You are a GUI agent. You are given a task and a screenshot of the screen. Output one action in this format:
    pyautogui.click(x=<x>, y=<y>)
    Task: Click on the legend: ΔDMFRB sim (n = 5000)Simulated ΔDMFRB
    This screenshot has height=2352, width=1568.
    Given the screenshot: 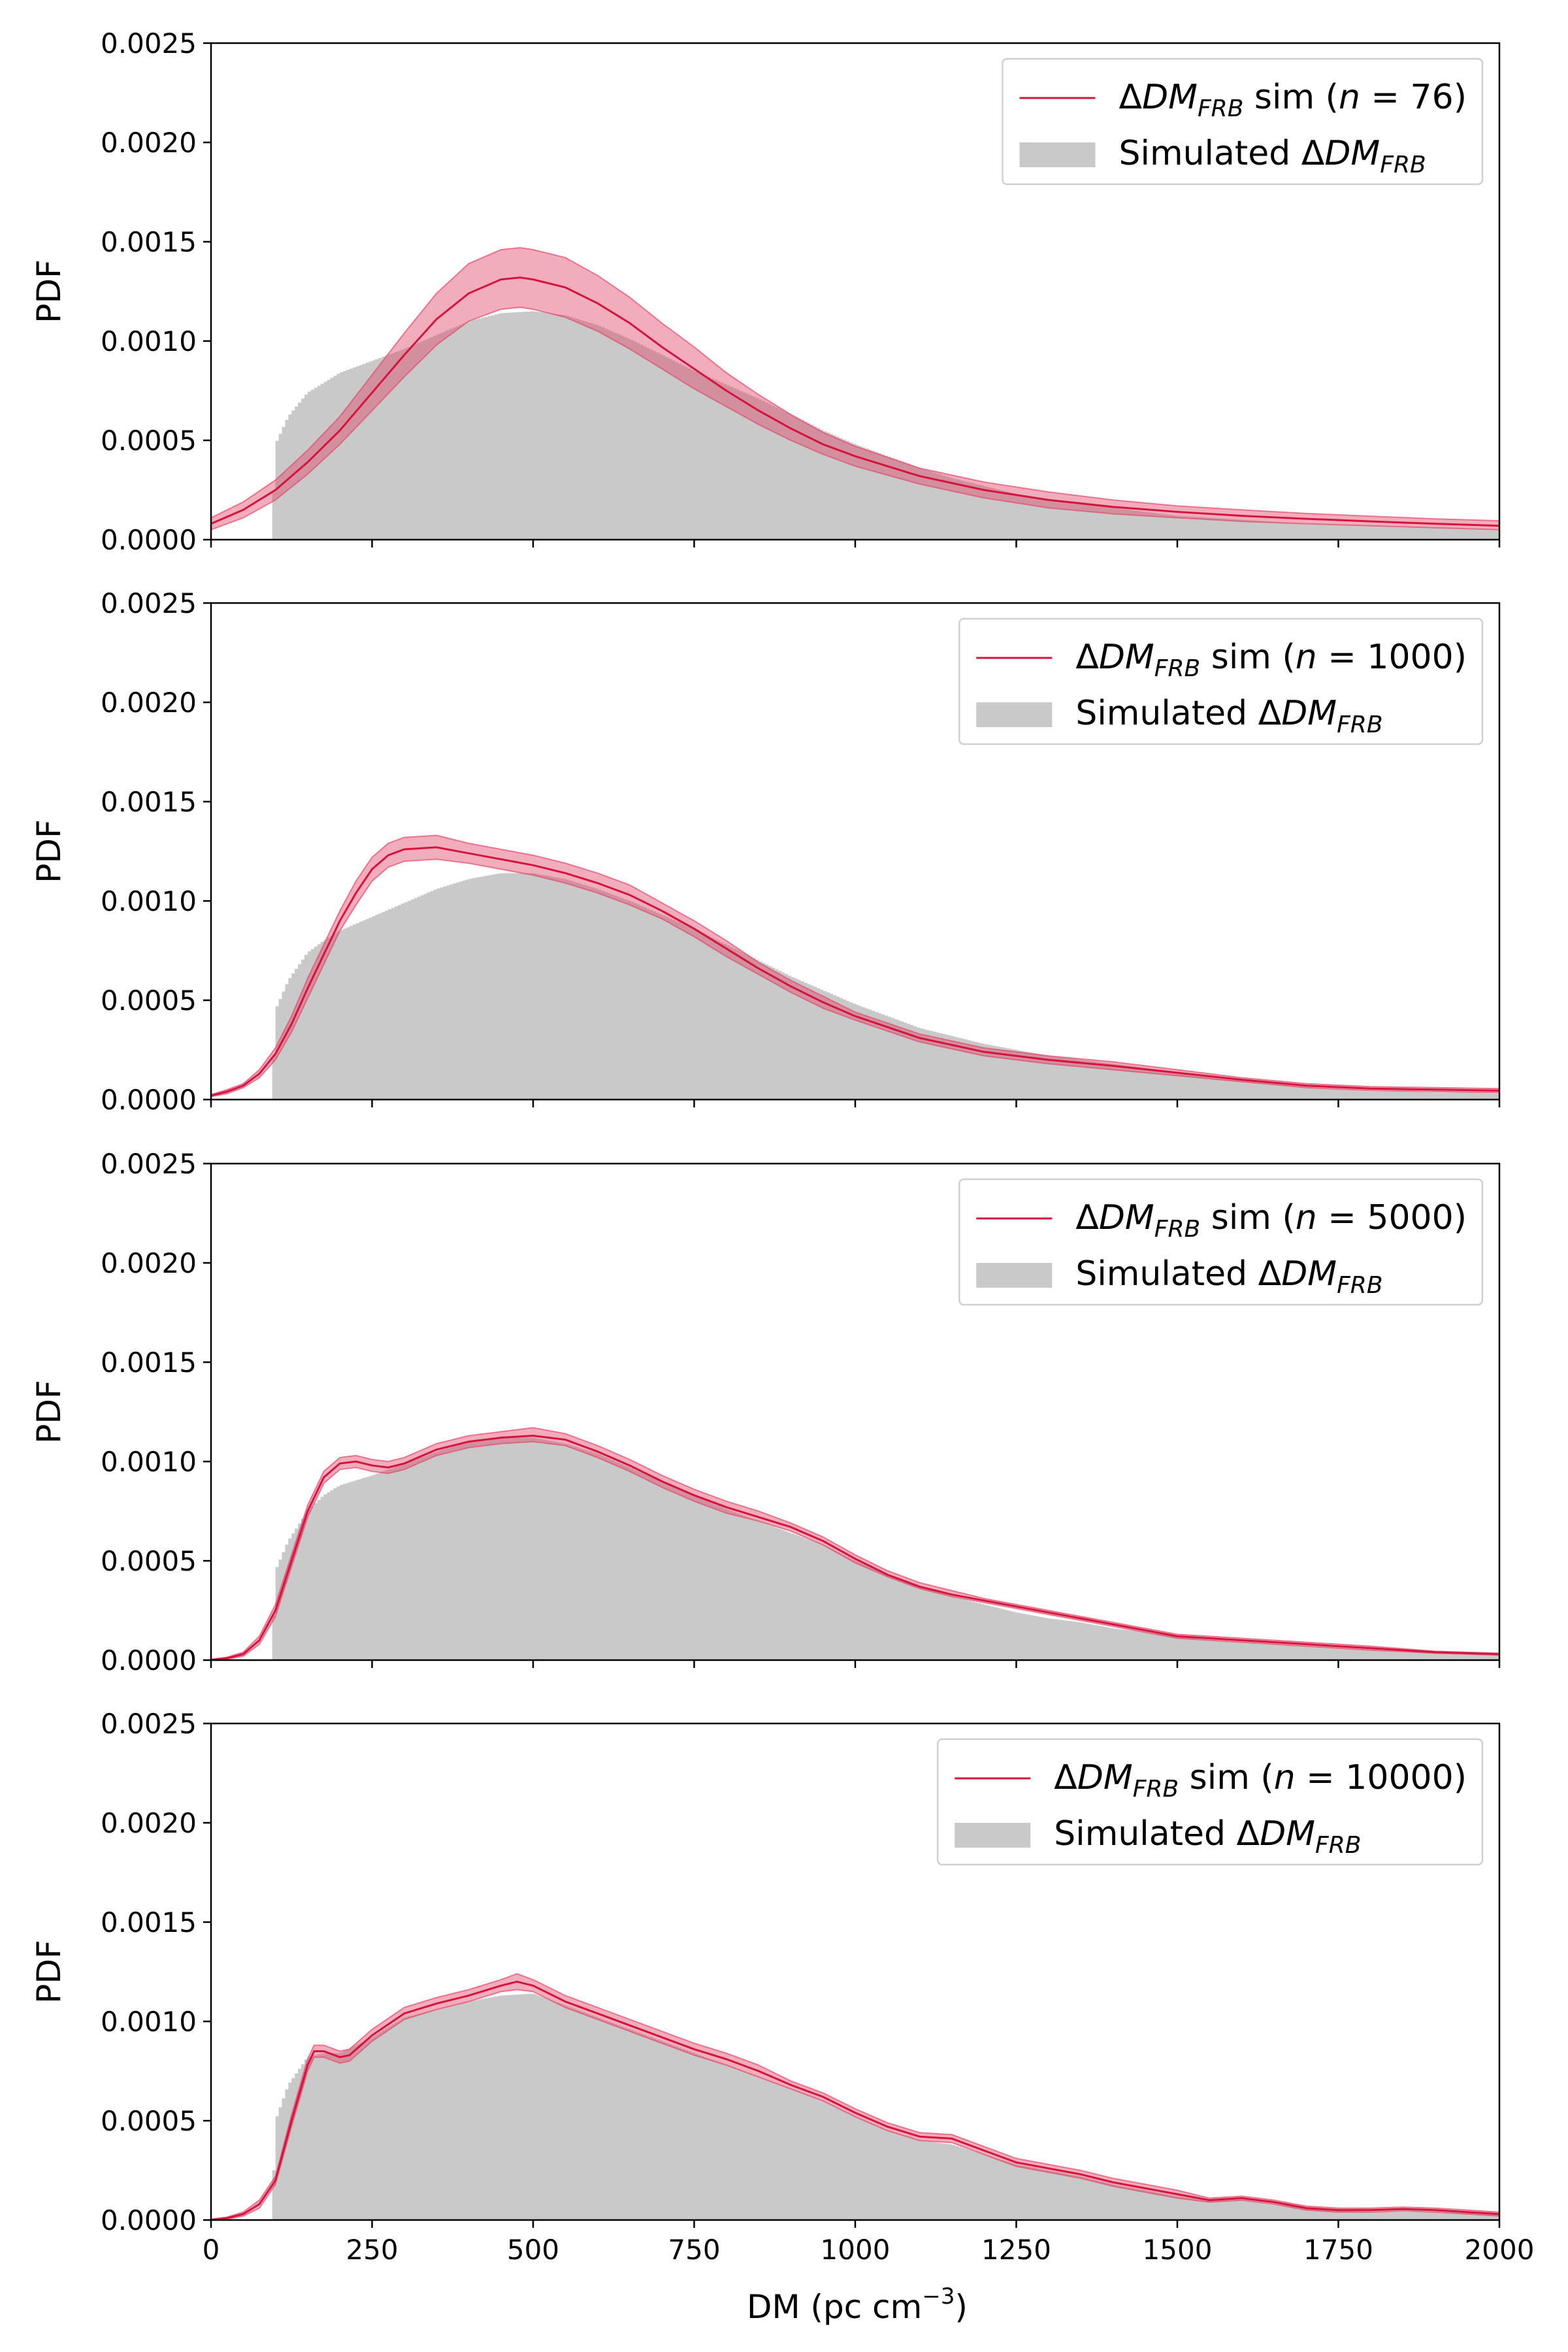 What is the action you would take?
    pyautogui.click(x=1221, y=1242)
    